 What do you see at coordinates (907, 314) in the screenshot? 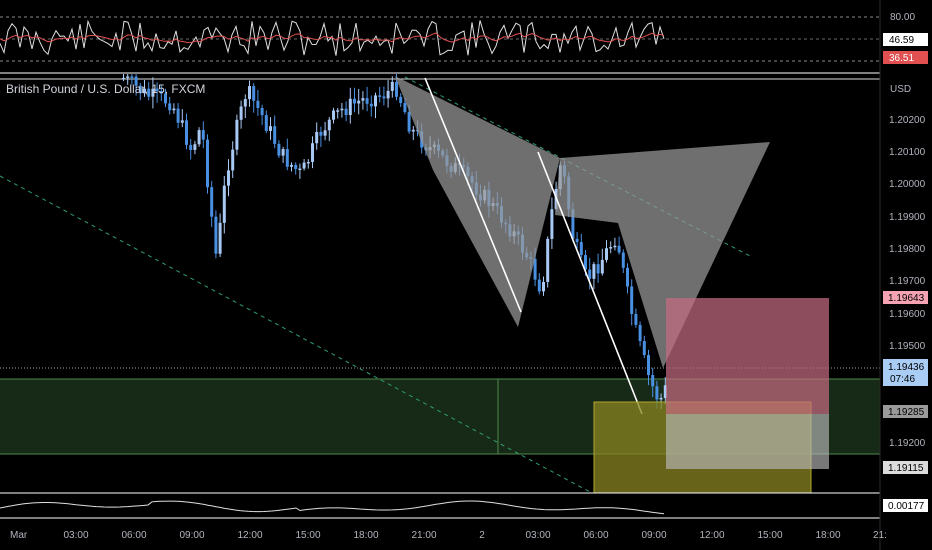
I see `price-tick-label: 1.19600` at bounding box center [907, 314].